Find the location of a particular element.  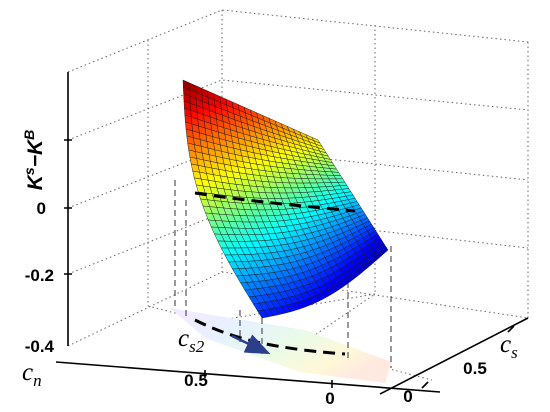

cs2-arrow is located at coordinates (251, 344).